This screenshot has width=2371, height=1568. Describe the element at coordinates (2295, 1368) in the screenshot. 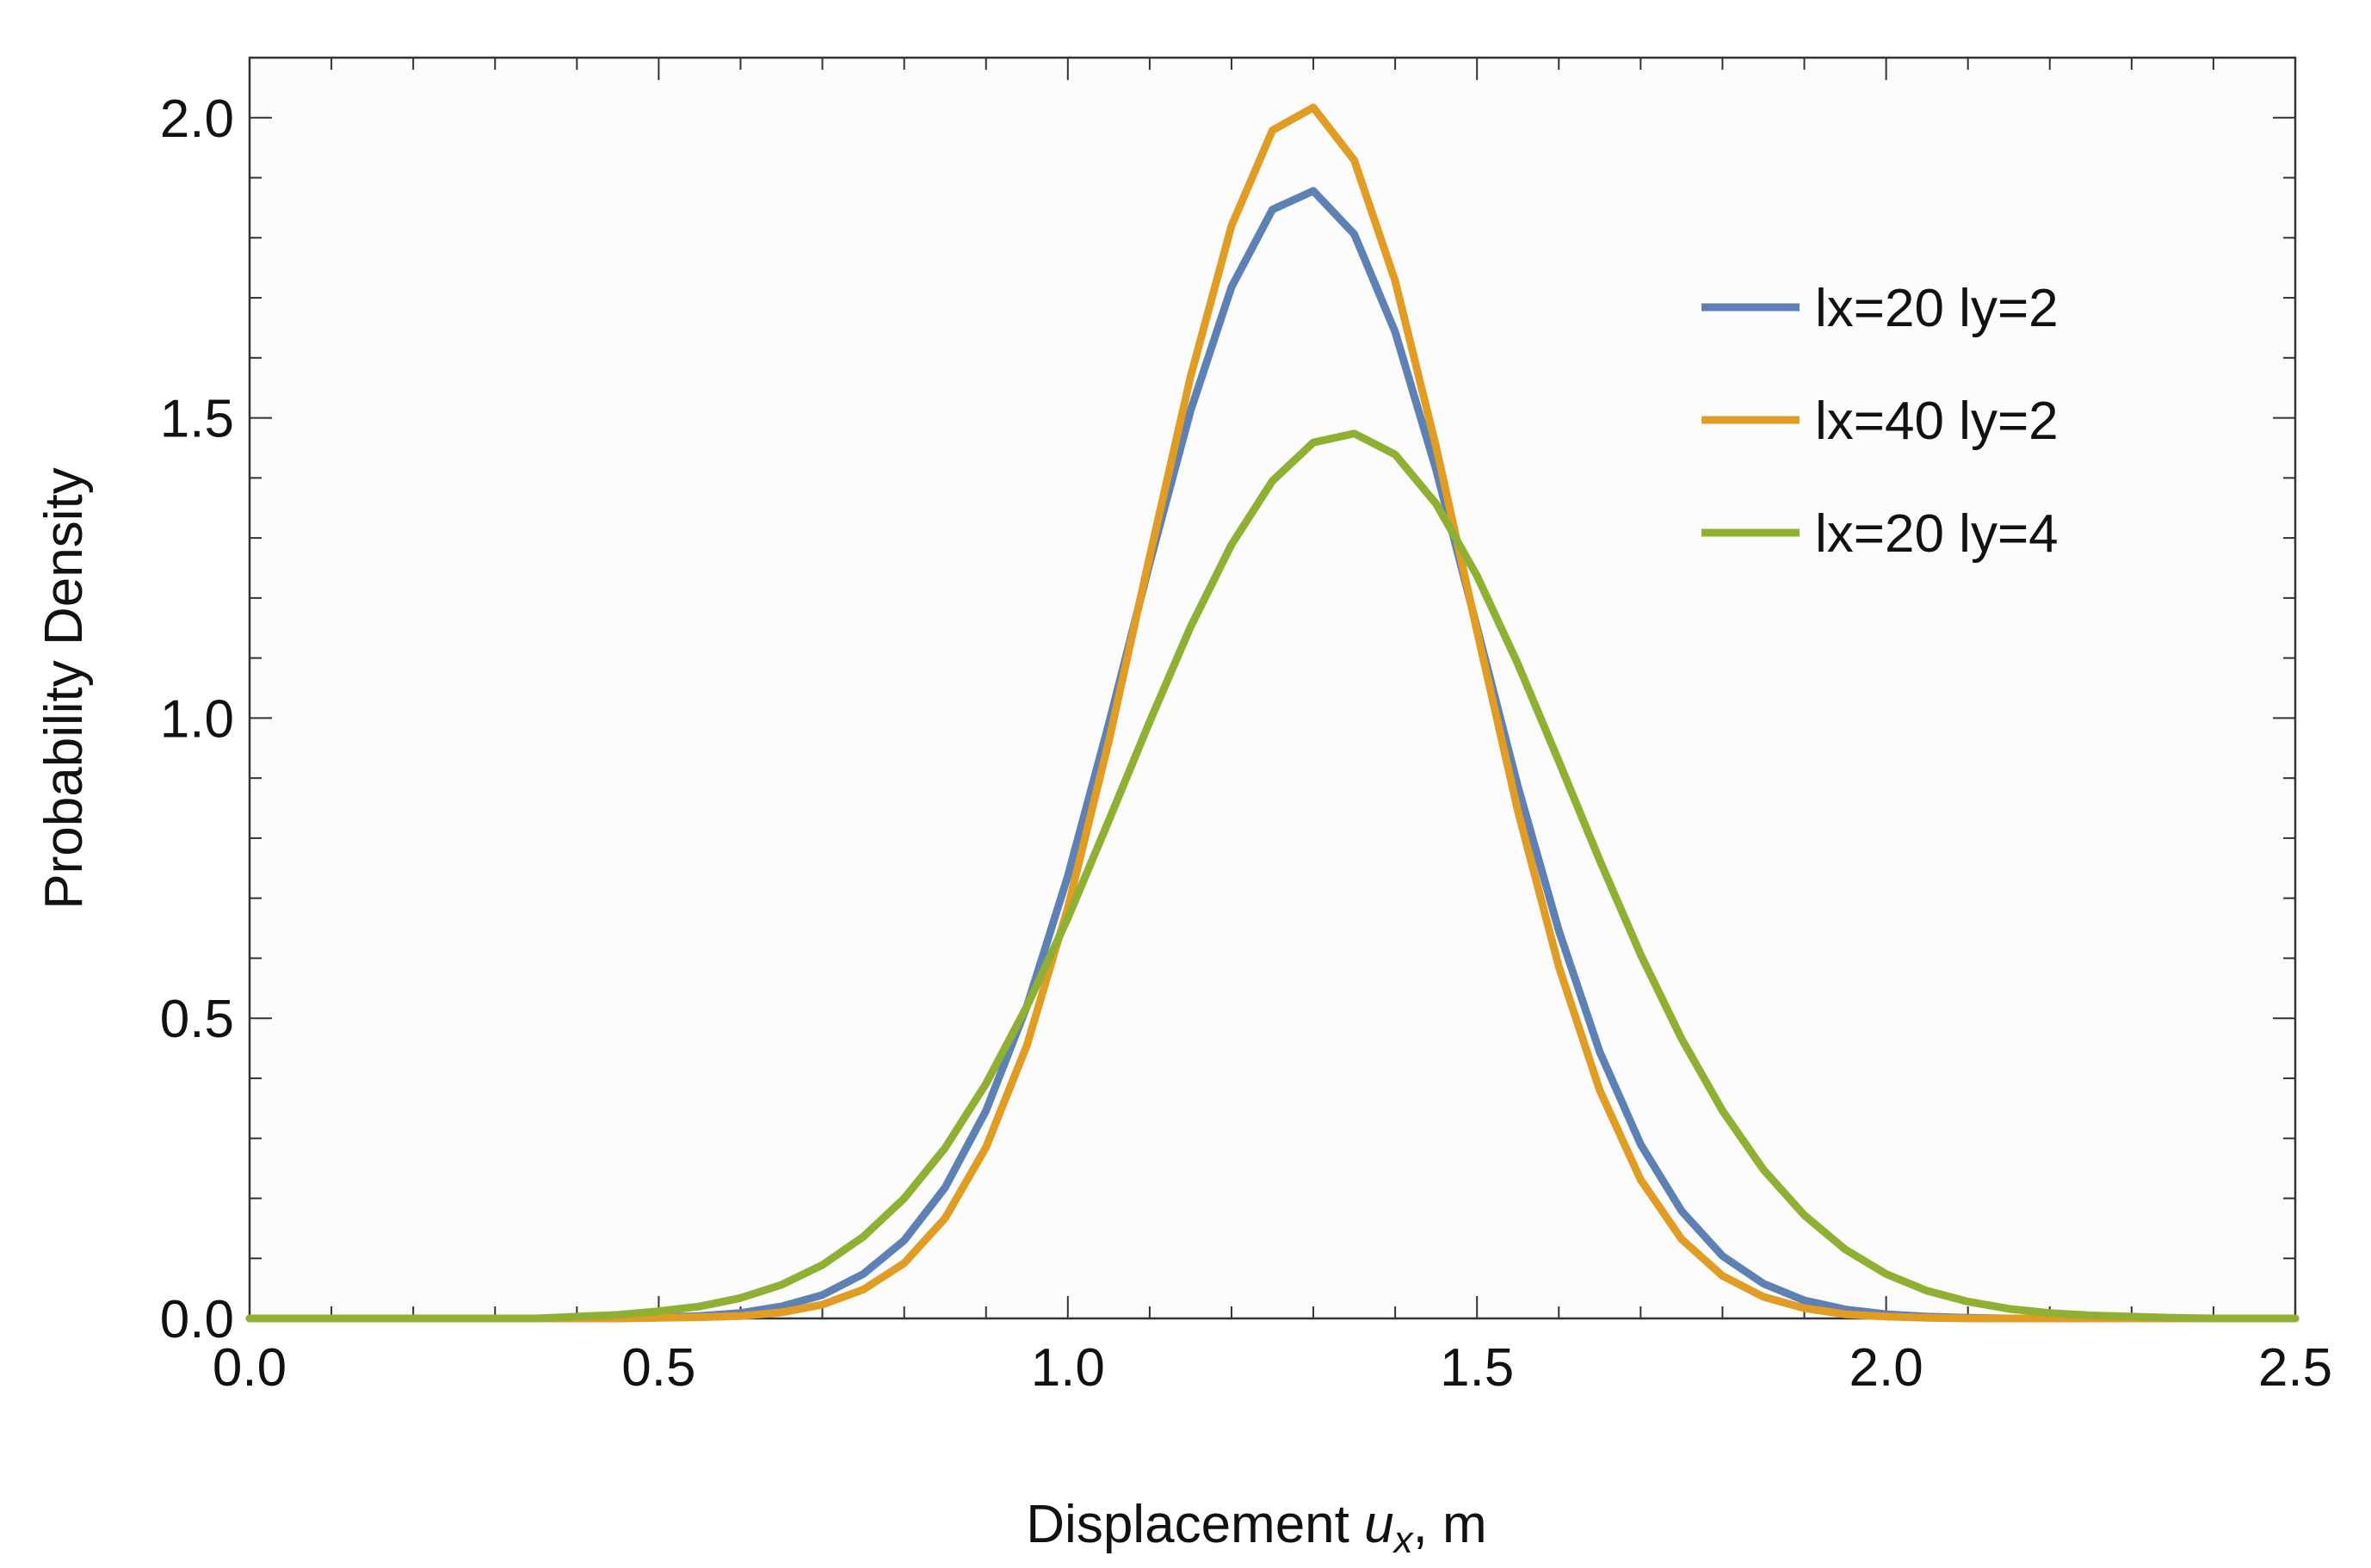

I see `x-tick-label: 2.5` at that location.